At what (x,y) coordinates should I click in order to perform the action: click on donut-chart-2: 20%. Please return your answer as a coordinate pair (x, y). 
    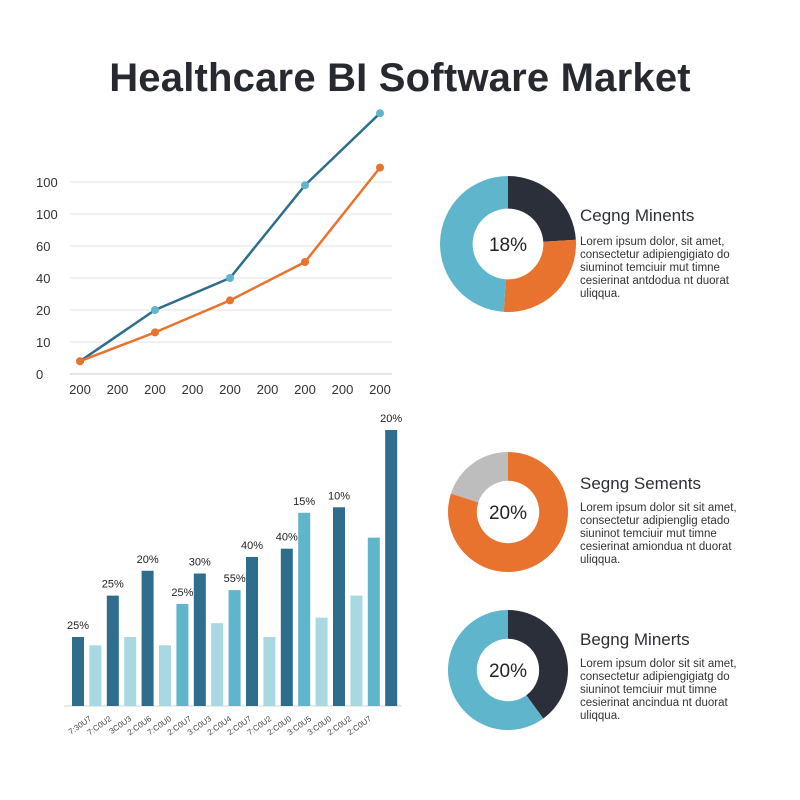
    Looking at the image, I should click on (508, 512).